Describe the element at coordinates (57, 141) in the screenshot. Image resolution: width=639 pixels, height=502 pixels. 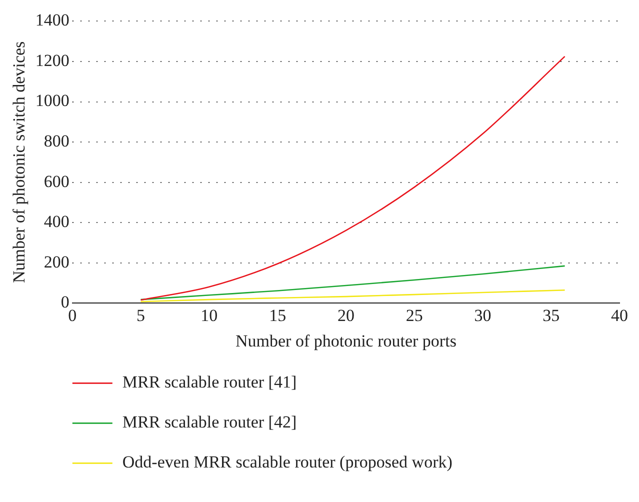
I see `y-tick-label: 800` at that location.